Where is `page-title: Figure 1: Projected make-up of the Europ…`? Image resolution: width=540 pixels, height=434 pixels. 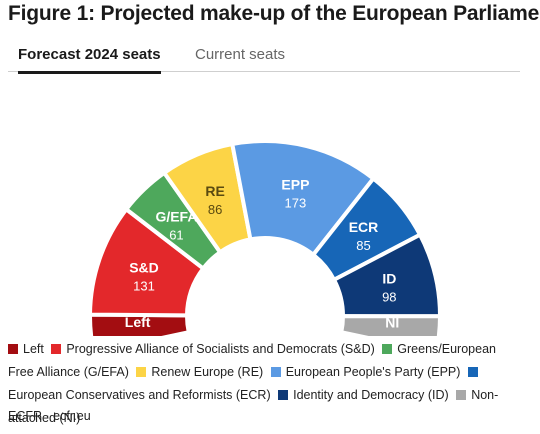 page-title: Figure 1: Projected make-up of the Europ… is located at coordinates (274, 13).